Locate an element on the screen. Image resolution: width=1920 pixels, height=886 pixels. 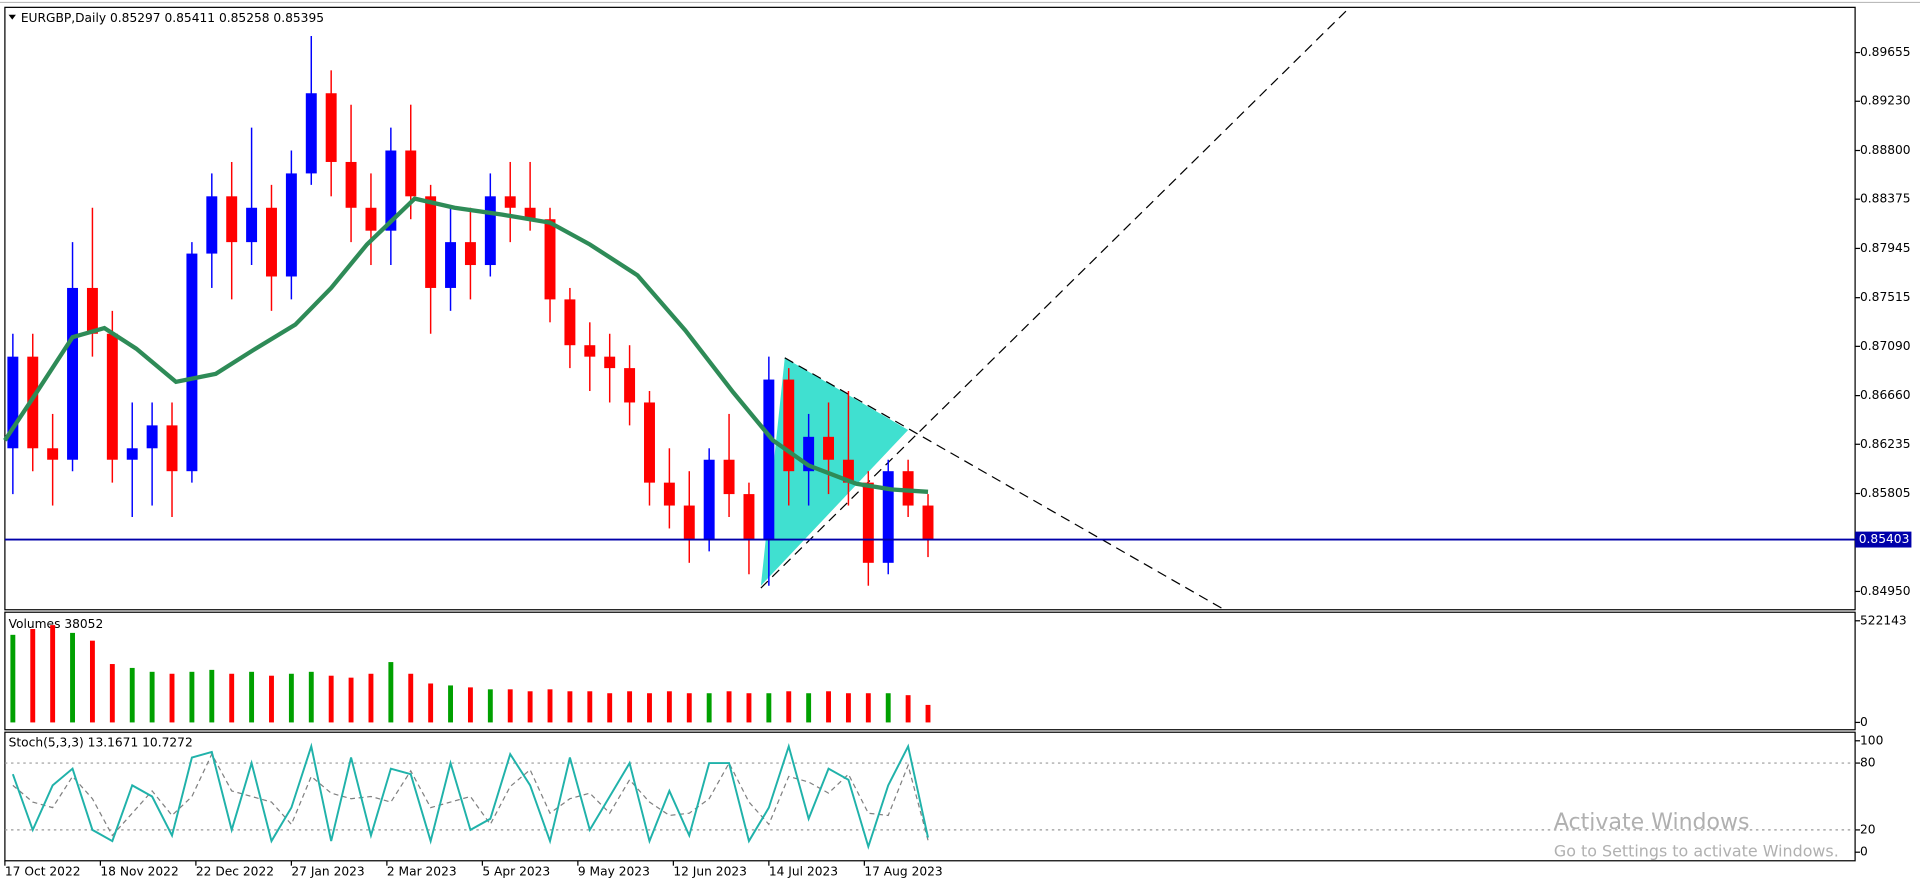
y-tick-label: 0.87945 is located at coordinates (1885, 248).